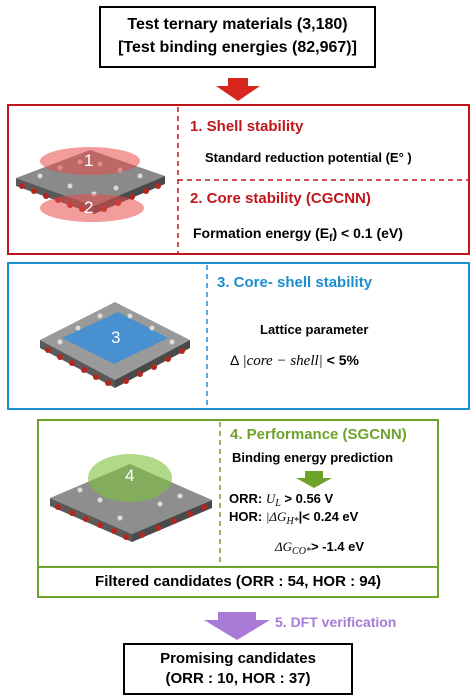 The width and height of the screenshot is (476, 700). Describe the element at coordinates (276, 516) in the screenshot. I see `hor-symbol: |ΔG` at that location.